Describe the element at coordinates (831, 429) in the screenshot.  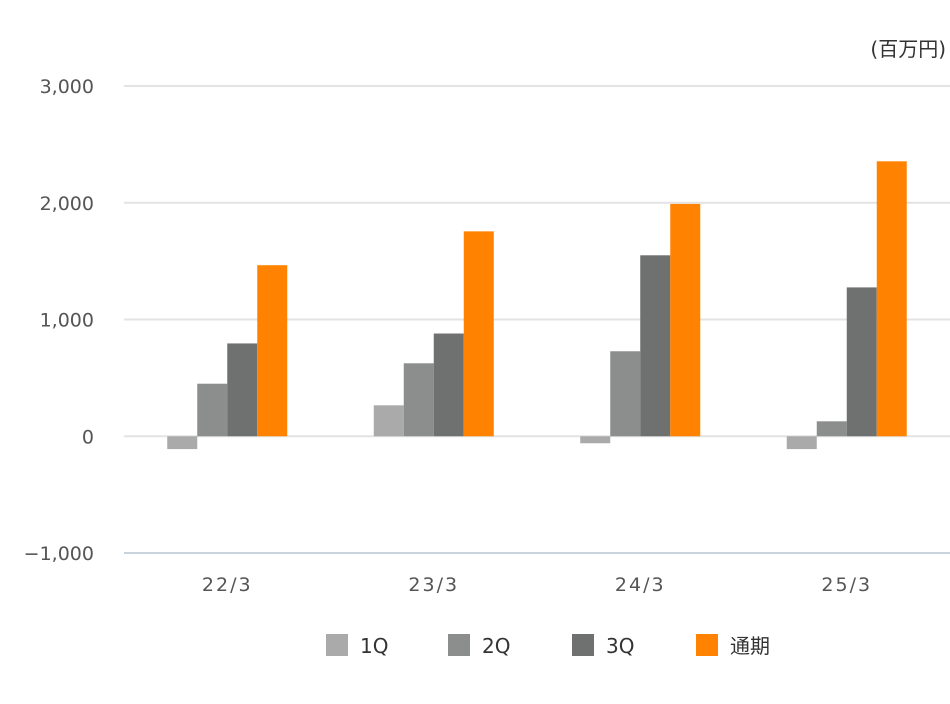
I see `bar-2Q-25/3` at that location.